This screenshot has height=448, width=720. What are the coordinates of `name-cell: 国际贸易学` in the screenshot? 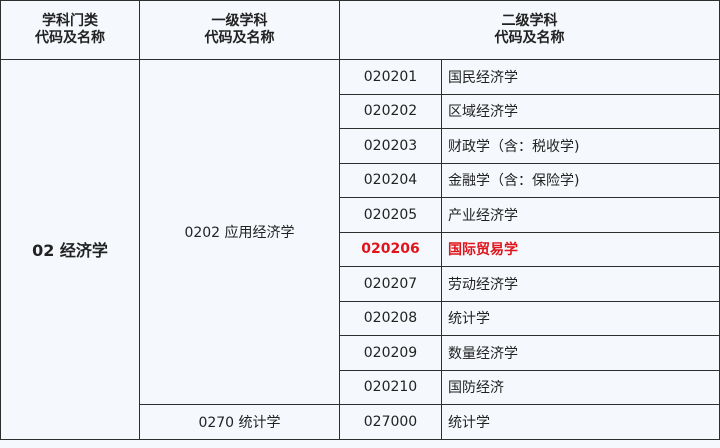 It's located at (580, 249).